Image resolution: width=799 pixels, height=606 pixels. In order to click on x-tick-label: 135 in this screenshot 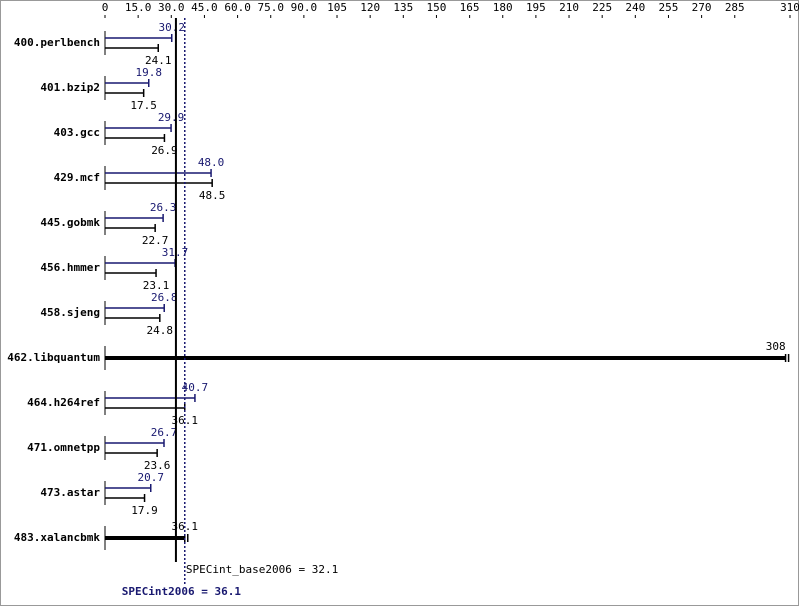, I will do `click(403, 7)`.